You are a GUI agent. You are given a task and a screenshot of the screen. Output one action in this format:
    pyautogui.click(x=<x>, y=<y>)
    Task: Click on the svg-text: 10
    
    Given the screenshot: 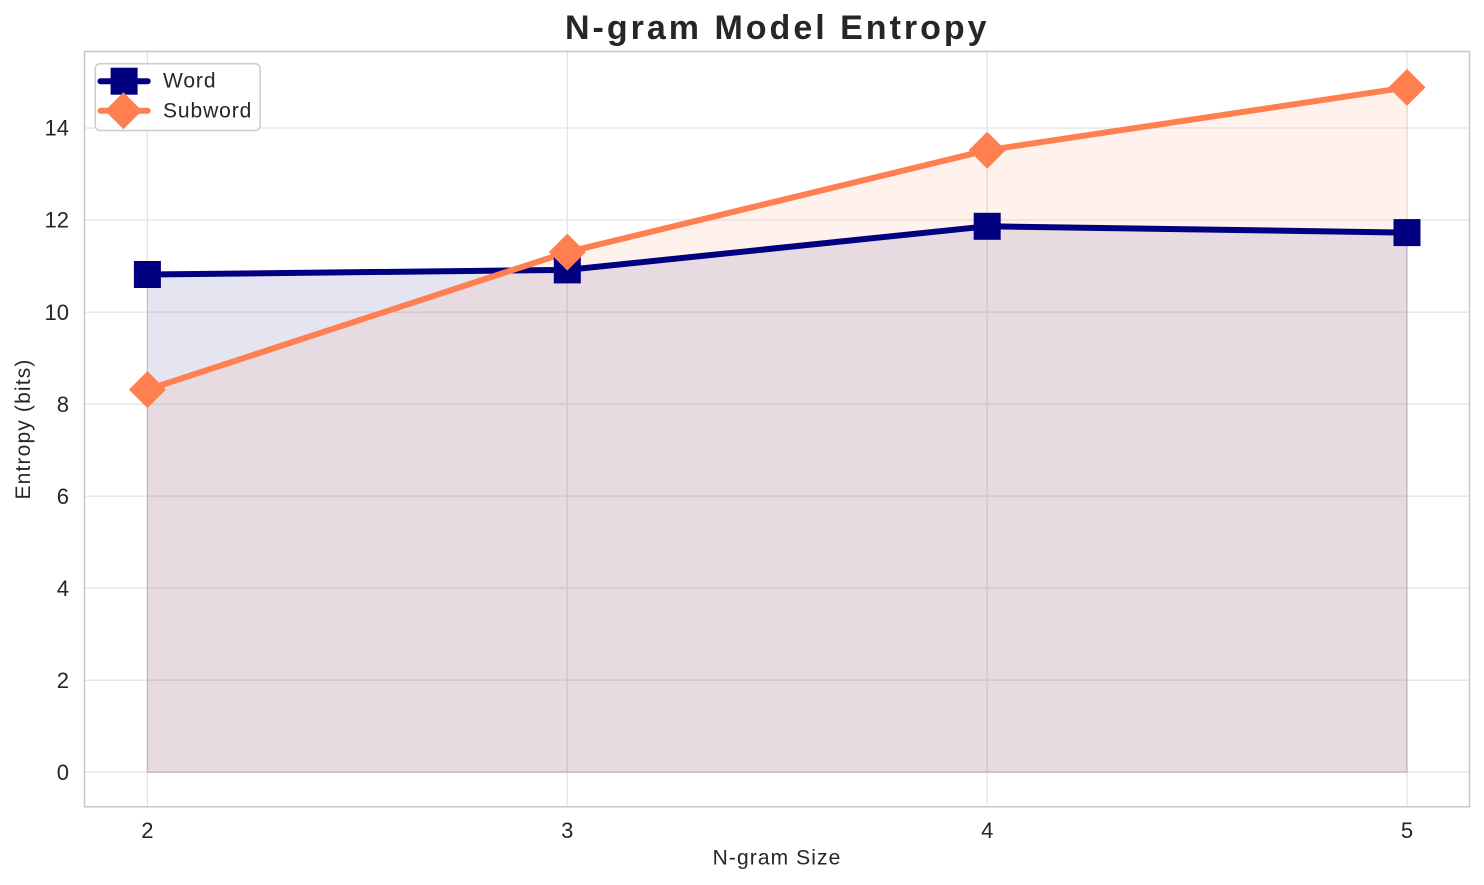 What is the action you would take?
    pyautogui.click(x=57, y=312)
    